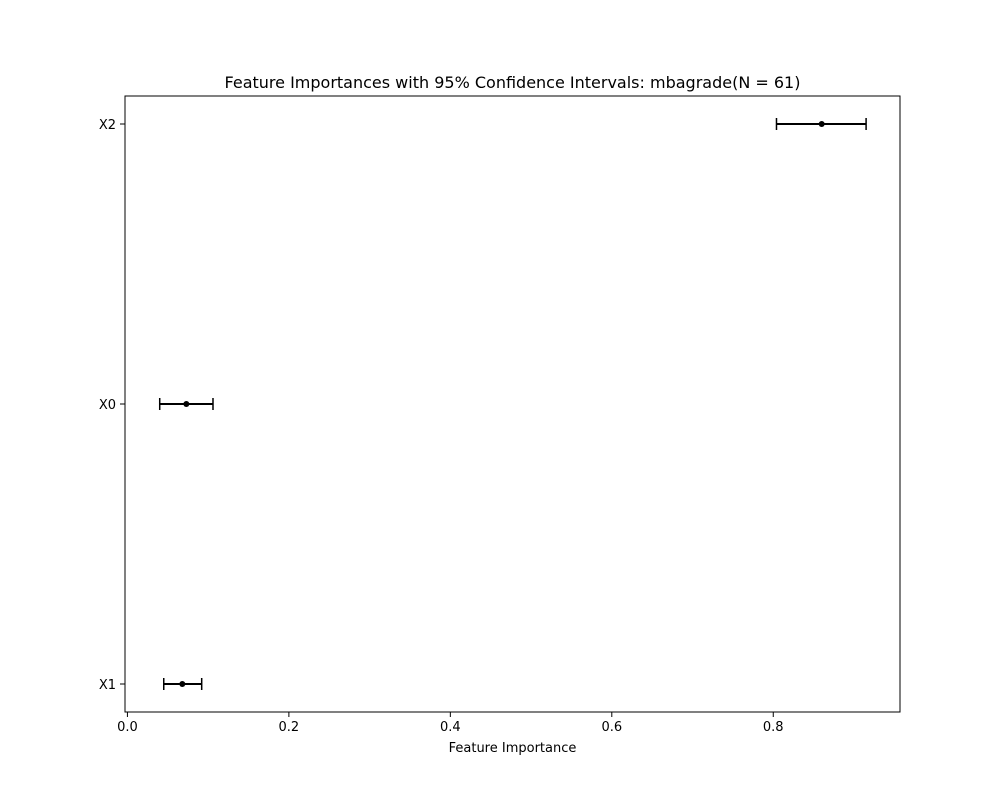  What do you see at coordinates (127, 727) in the screenshot?
I see `x-tick-label: 0.0` at bounding box center [127, 727].